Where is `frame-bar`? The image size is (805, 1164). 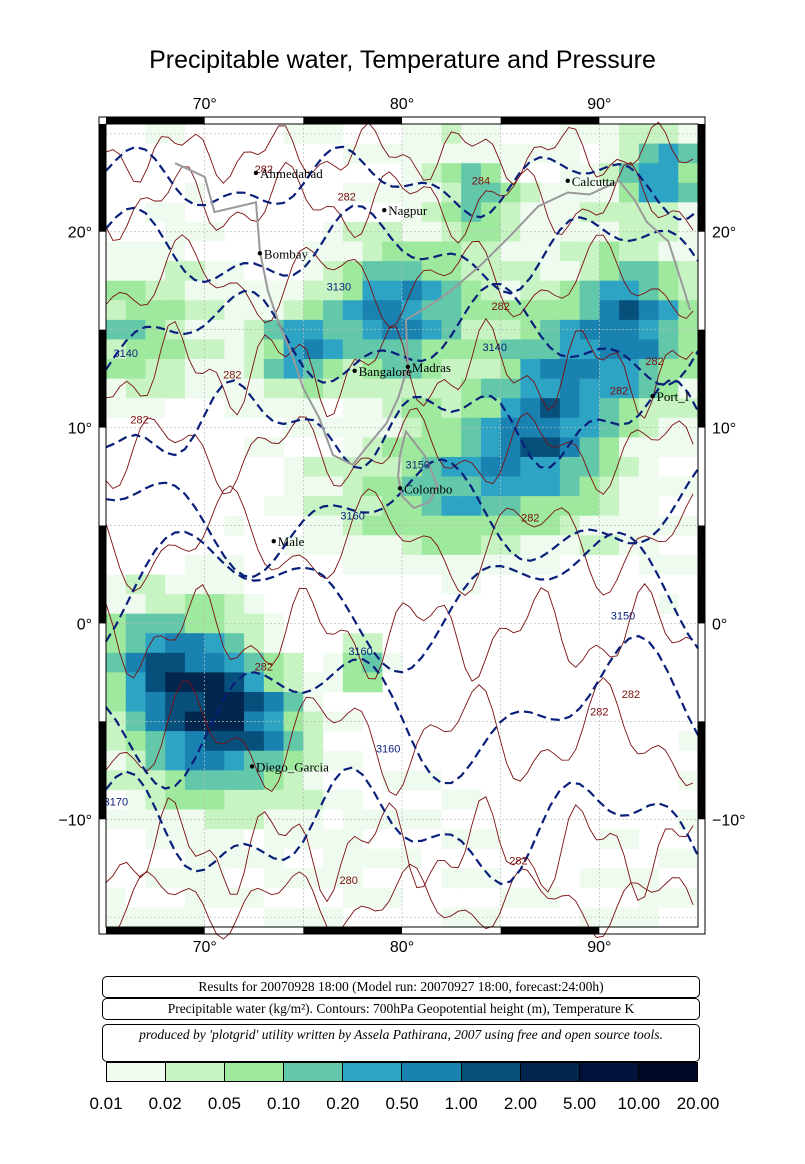
frame-bar is located at coordinates (155, 930).